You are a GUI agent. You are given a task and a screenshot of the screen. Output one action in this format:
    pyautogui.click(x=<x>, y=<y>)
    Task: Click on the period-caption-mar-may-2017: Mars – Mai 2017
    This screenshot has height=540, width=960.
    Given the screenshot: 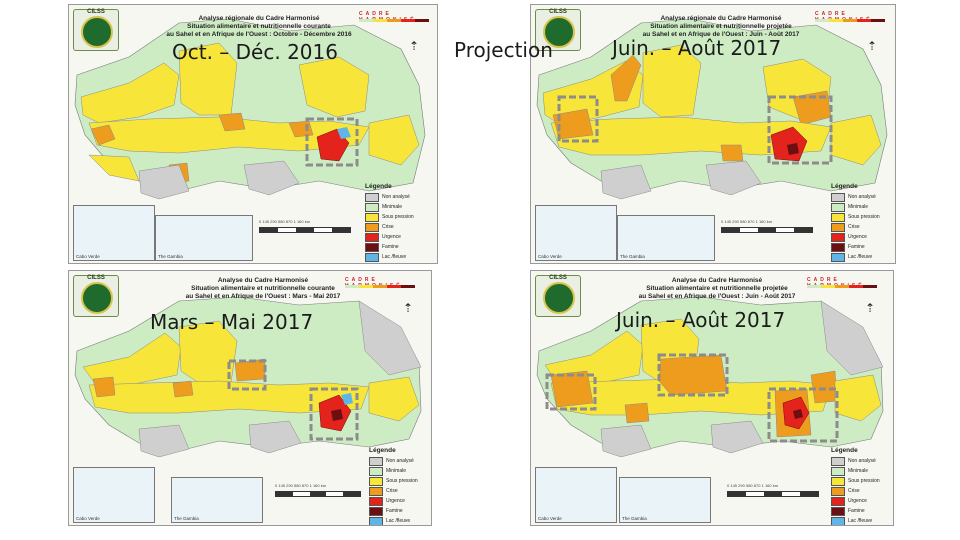 What is the action you would take?
    pyautogui.click(x=232, y=322)
    